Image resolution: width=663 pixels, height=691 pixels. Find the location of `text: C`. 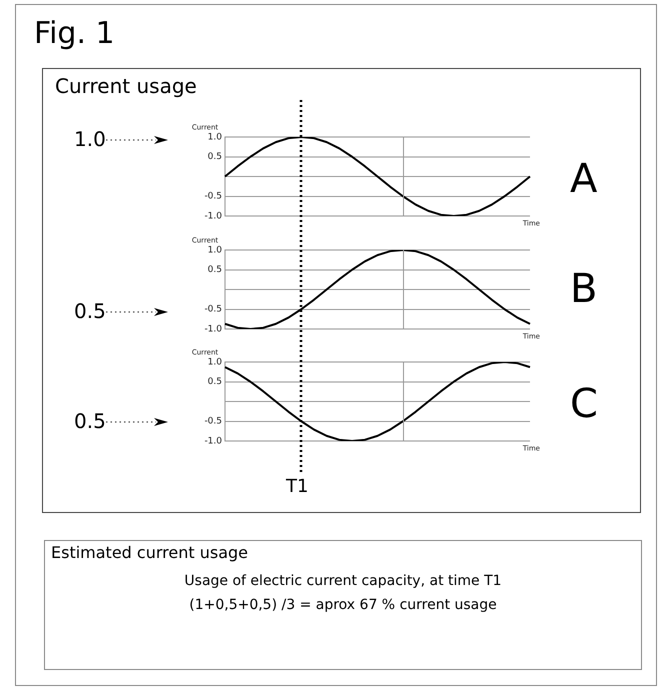

text: C is located at coordinates (584, 404).